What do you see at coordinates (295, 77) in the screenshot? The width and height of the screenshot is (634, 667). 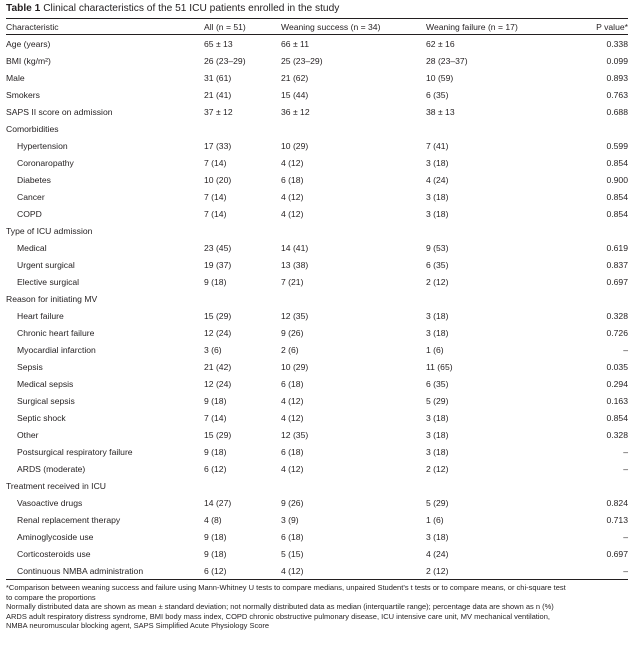 I see `cell-weaning-success: 21 (62)` at bounding box center [295, 77].